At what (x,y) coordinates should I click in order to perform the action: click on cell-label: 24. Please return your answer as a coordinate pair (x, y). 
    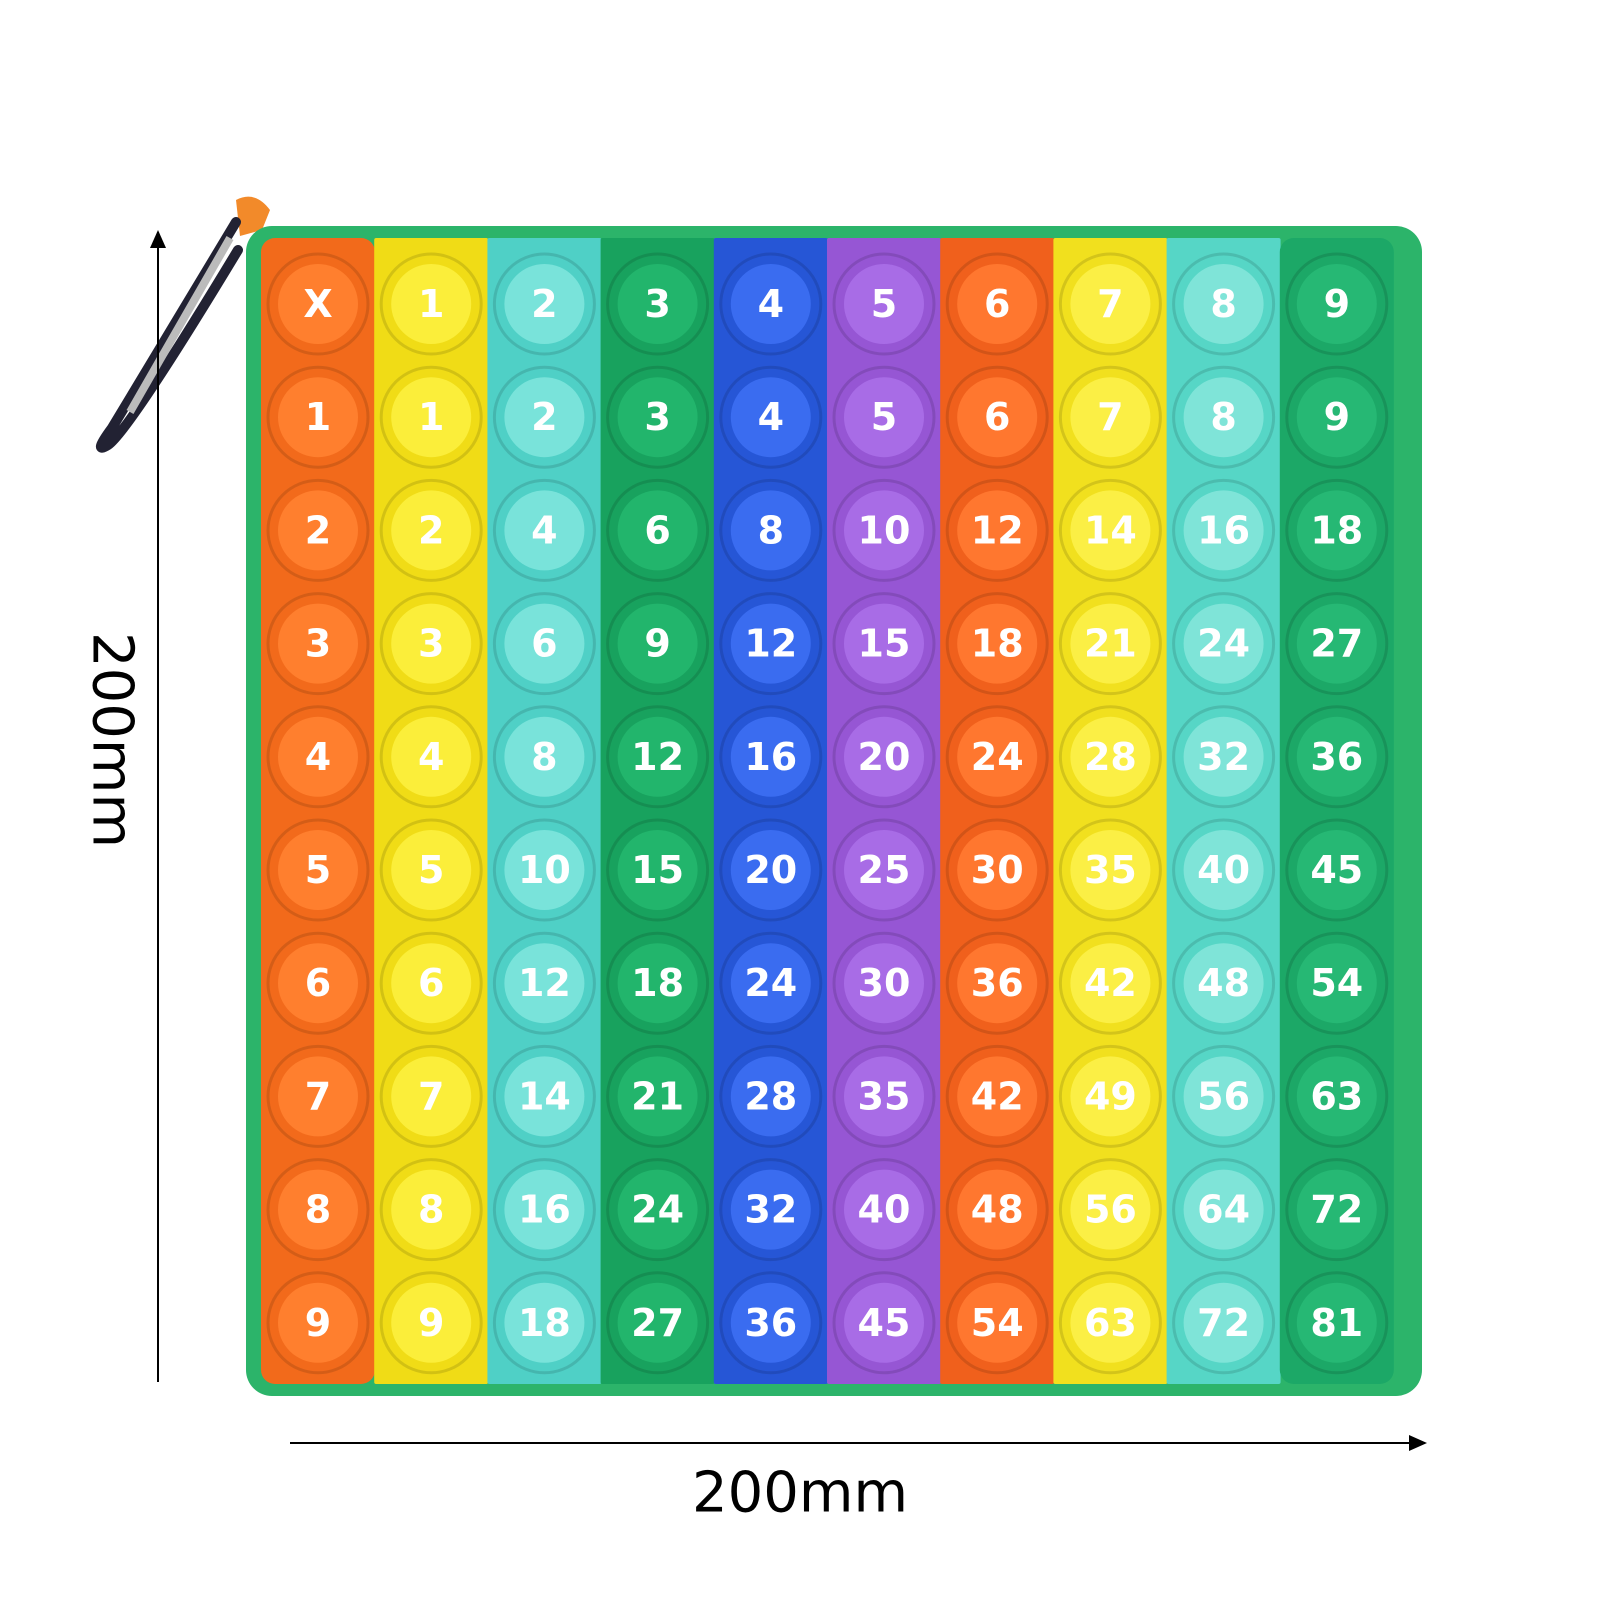
    Looking at the image, I should click on (997, 757).